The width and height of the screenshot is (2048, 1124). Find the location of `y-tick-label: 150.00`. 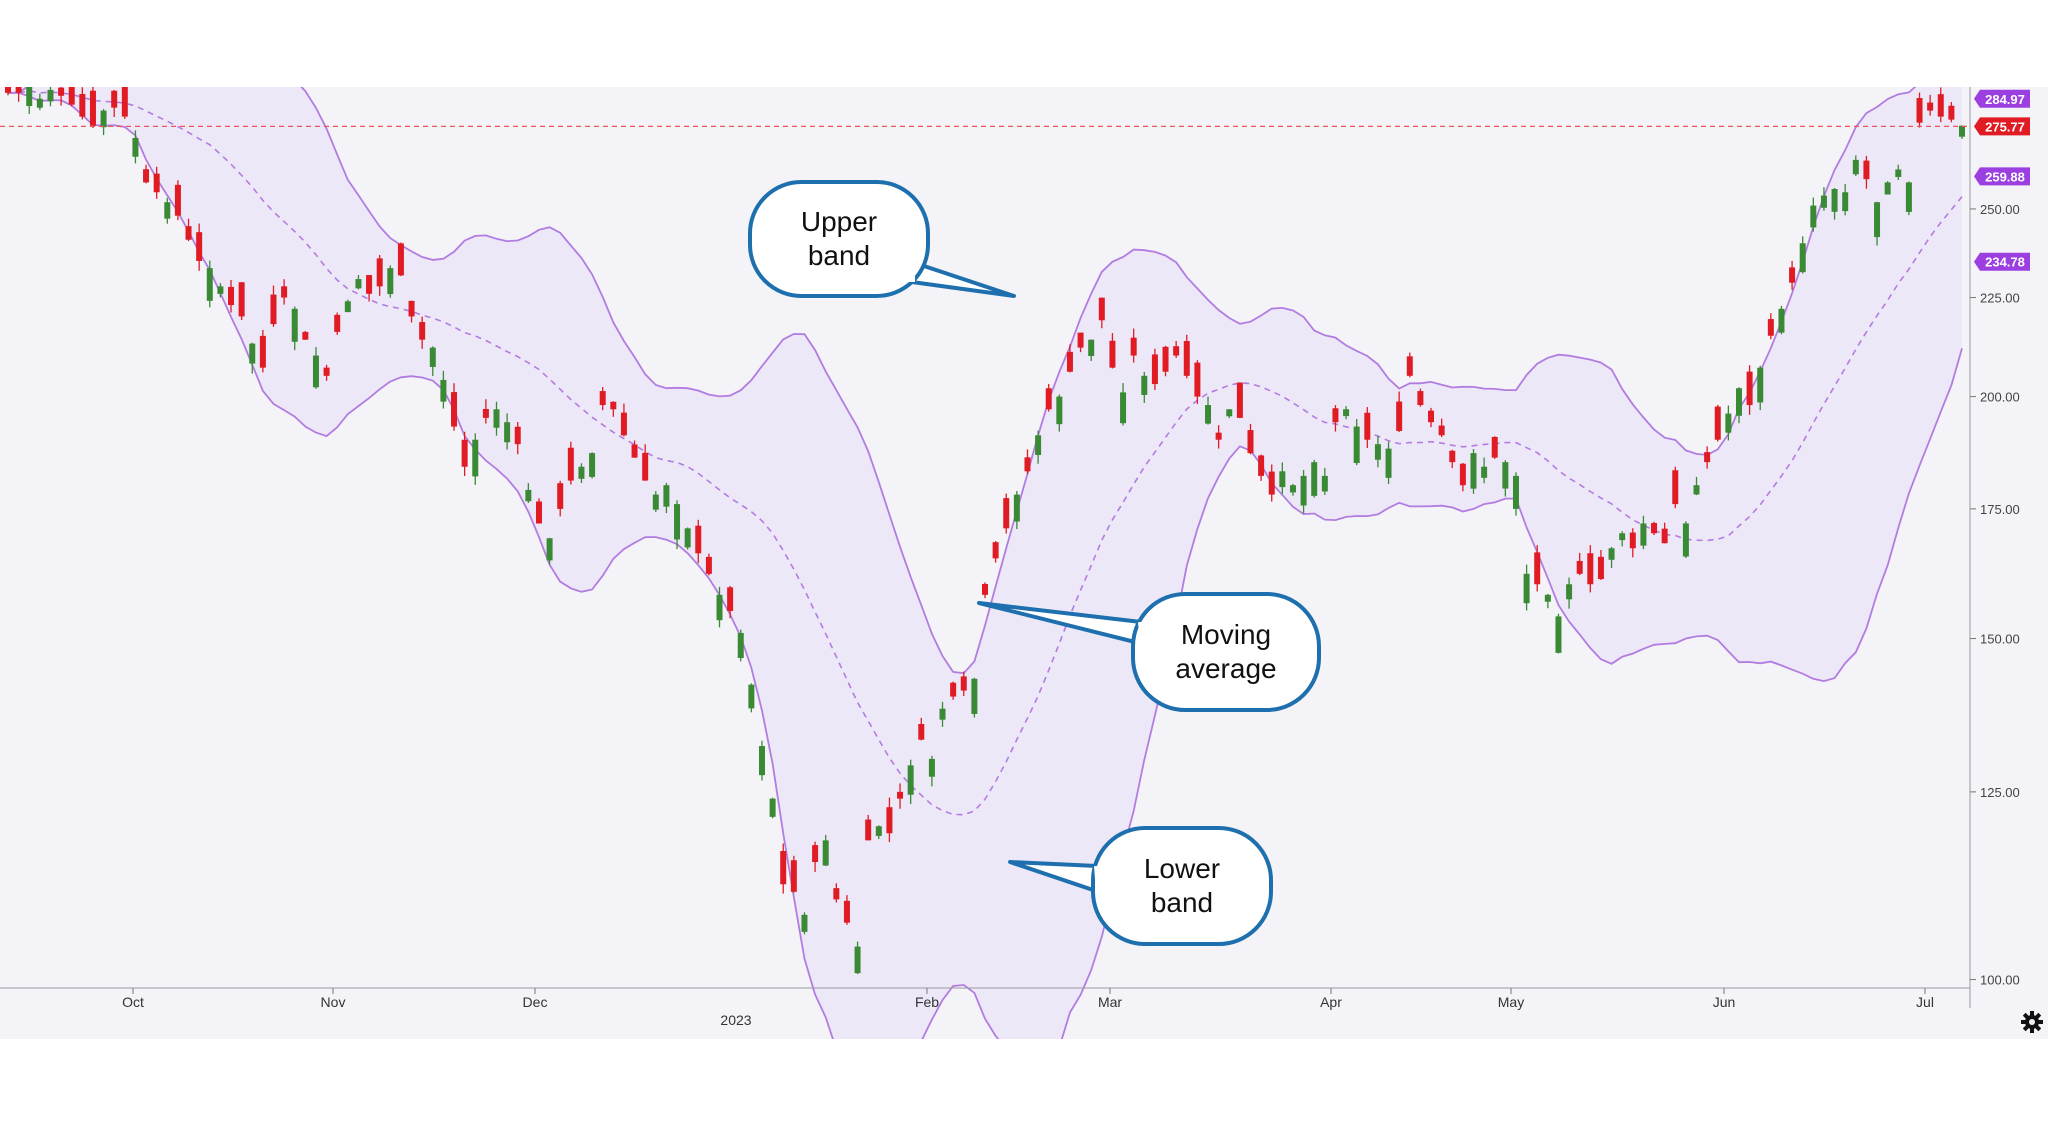

y-tick-label: 150.00 is located at coordinates (2000, 639).